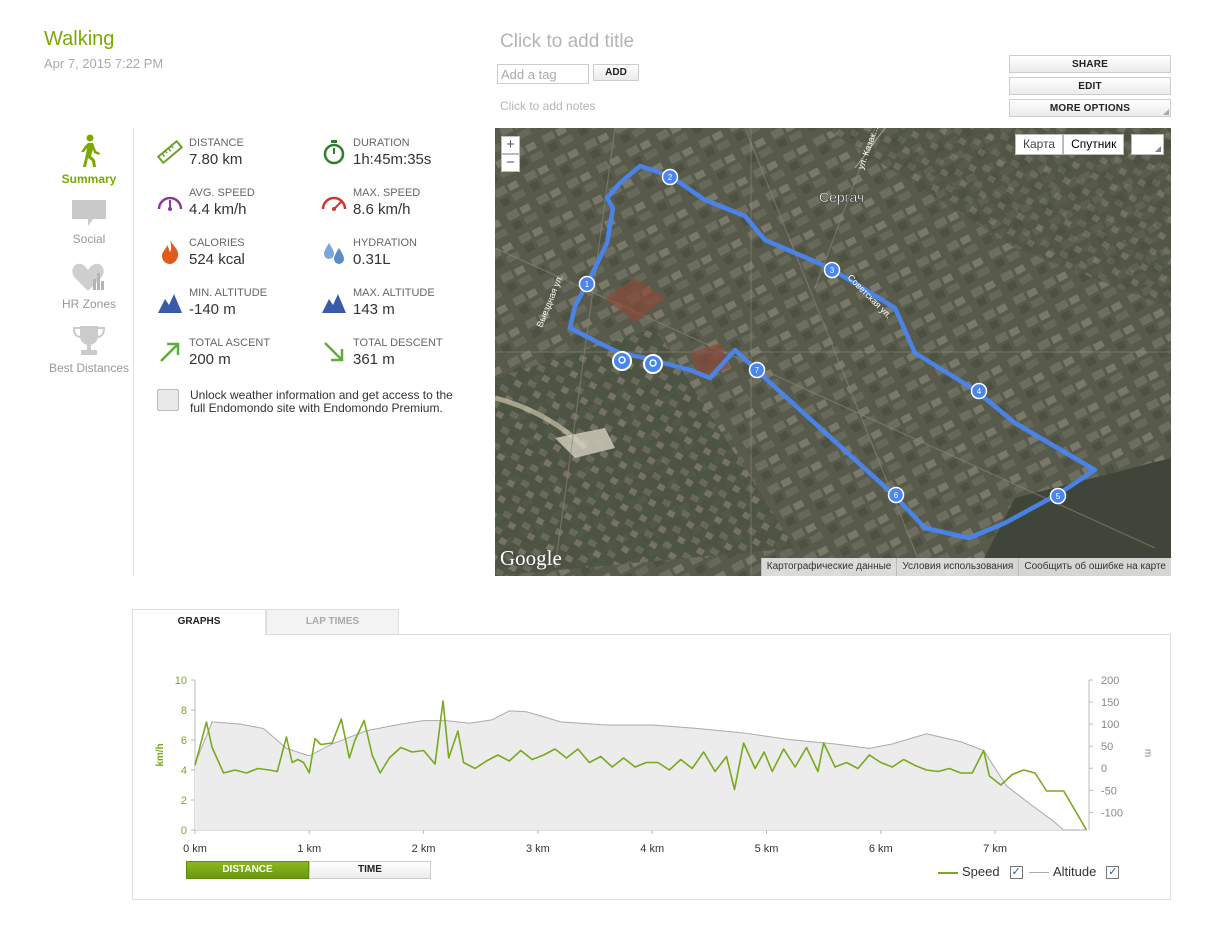 This screenshot has width=1232, height=930. Describe the element at coordinates (332, 622) in the screenshot. I see `tab-lap-times: LAP TIMES` at that location.